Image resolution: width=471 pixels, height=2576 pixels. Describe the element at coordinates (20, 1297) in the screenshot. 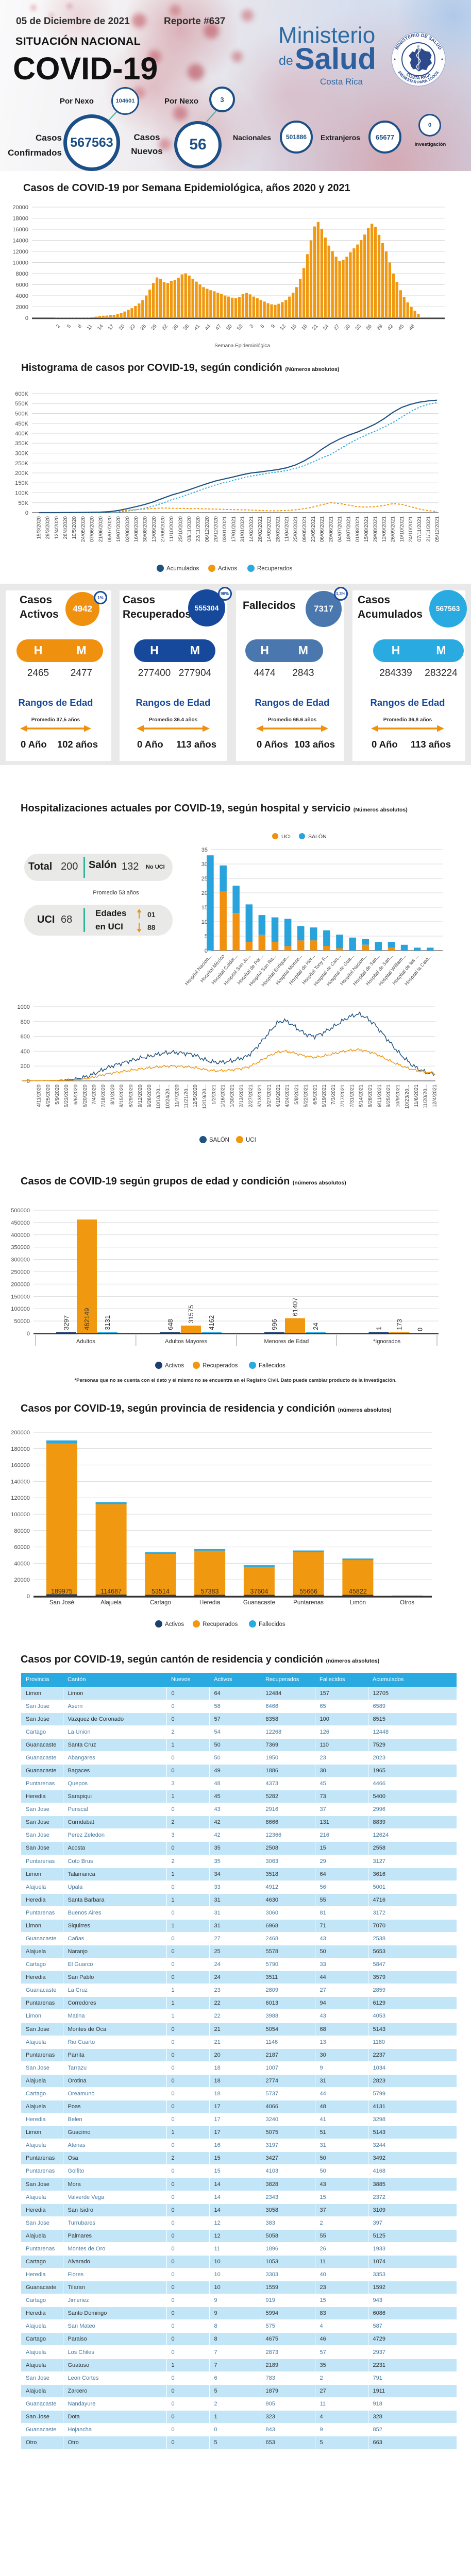

I see `svg-text: 150000` at that location.